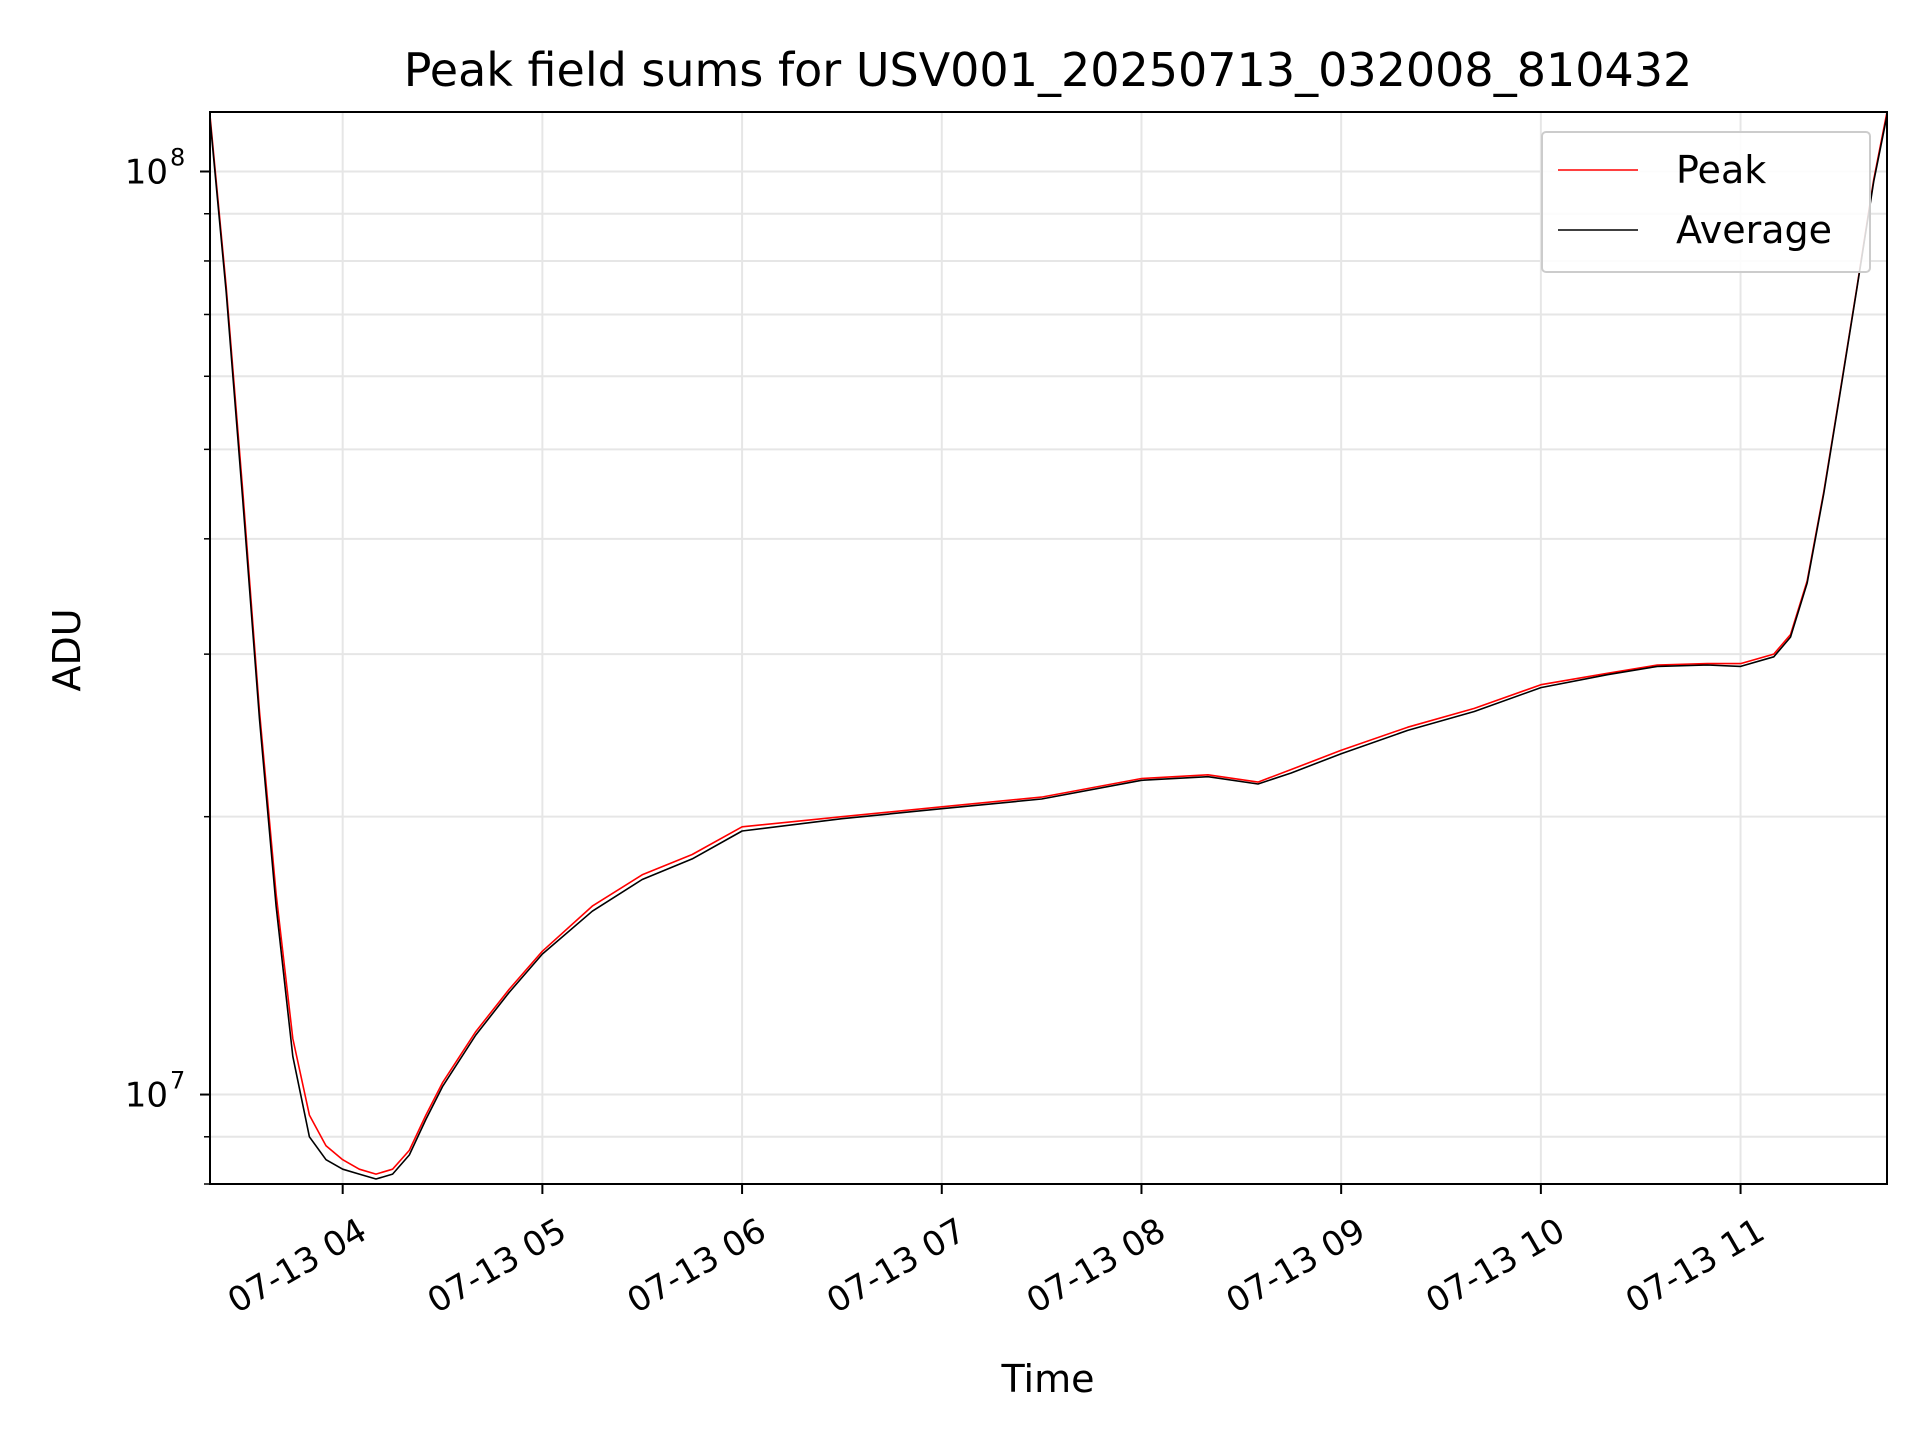 Image resolution: width=1920 pixels, height=1440 pixels. What do you see at coordinates (1048, 1379) in the screenshot?
I see `x-axis-label: Time` at bounding box center [1048, 1379].